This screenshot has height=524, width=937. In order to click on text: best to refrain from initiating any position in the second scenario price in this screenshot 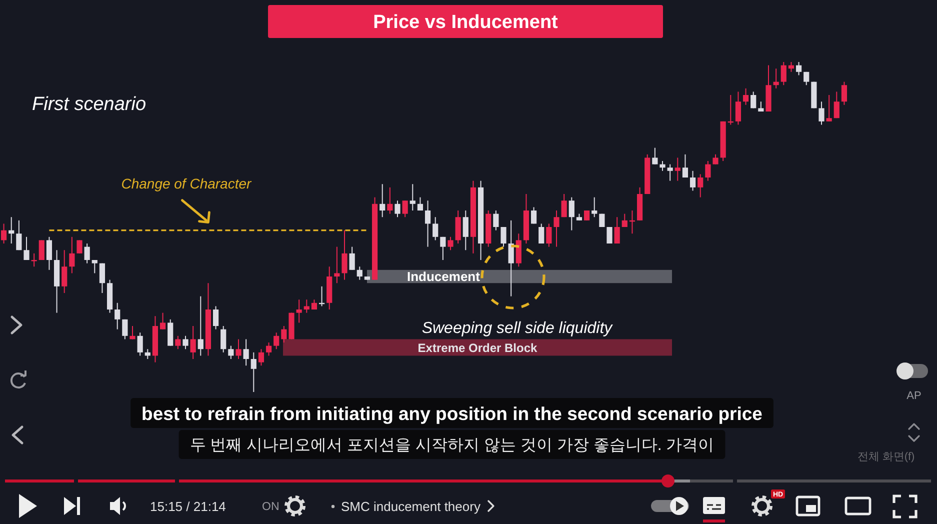, I will do `click(452, 413)`.